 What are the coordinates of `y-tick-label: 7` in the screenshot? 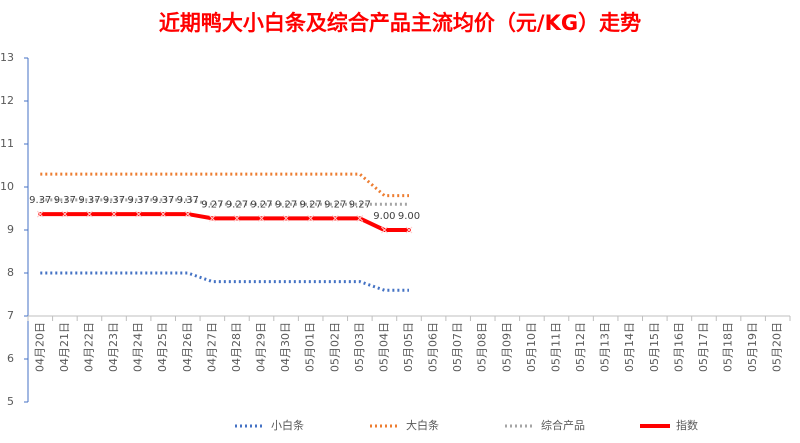 It's located at (10, 315).